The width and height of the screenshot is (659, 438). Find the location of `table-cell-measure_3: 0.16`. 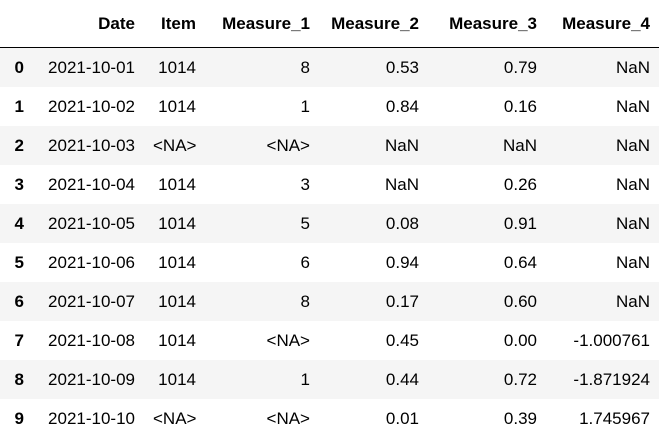

table-cell-measure_3: 0.16 is located at coordinates (520, 106).